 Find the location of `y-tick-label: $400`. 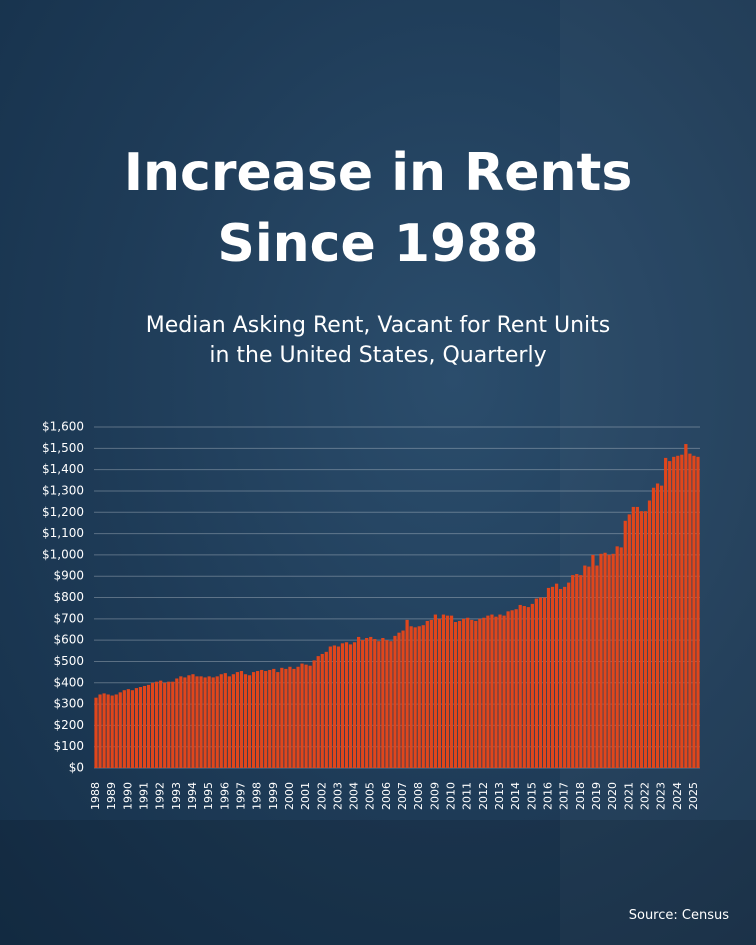

y-tick-label: $400 is located at coordinates (68, 682).